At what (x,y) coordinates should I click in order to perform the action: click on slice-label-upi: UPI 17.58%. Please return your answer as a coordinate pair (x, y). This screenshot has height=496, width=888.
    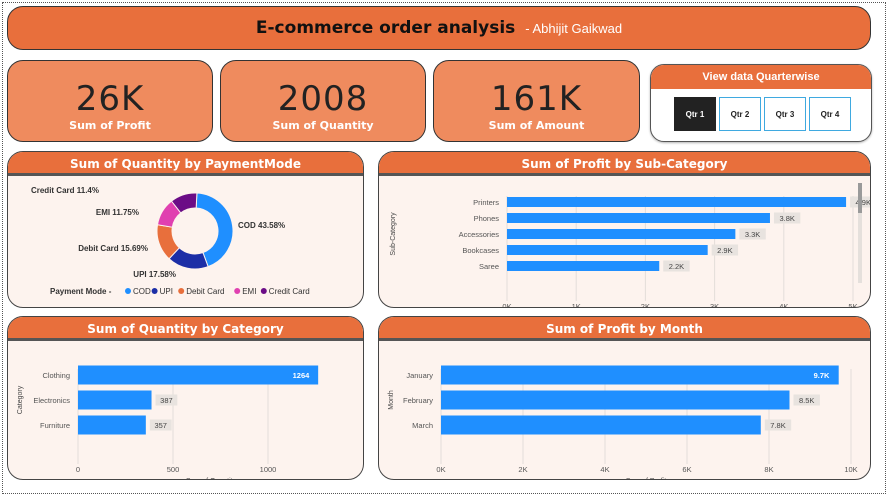
    Looking at the image, I should click on (154, 274).